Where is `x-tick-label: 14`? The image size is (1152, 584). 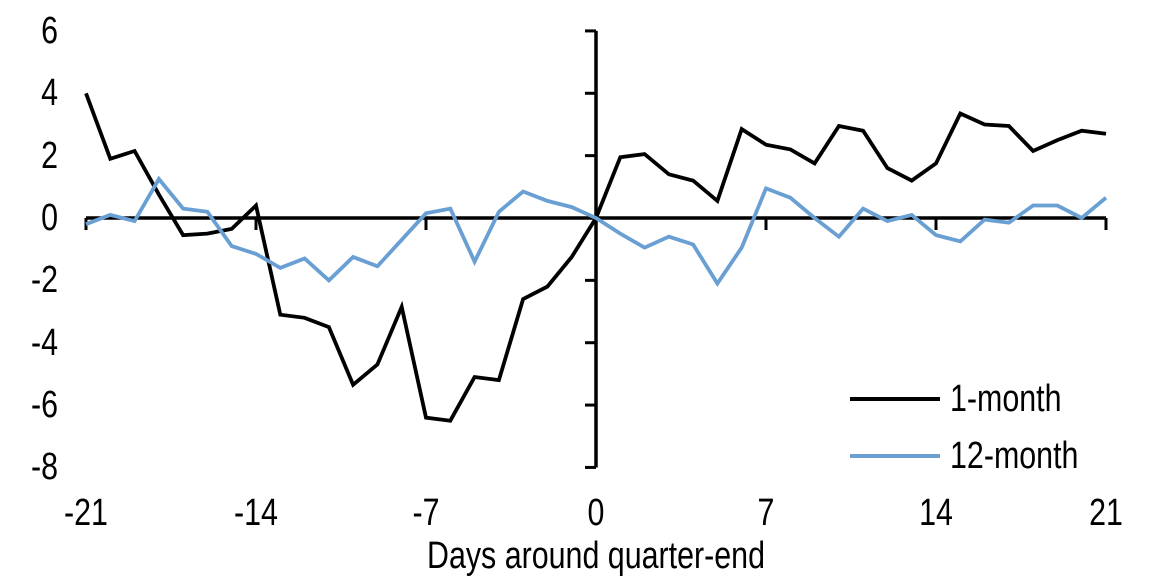 x-tick-label: 14 is located at coordinates (936, 513).